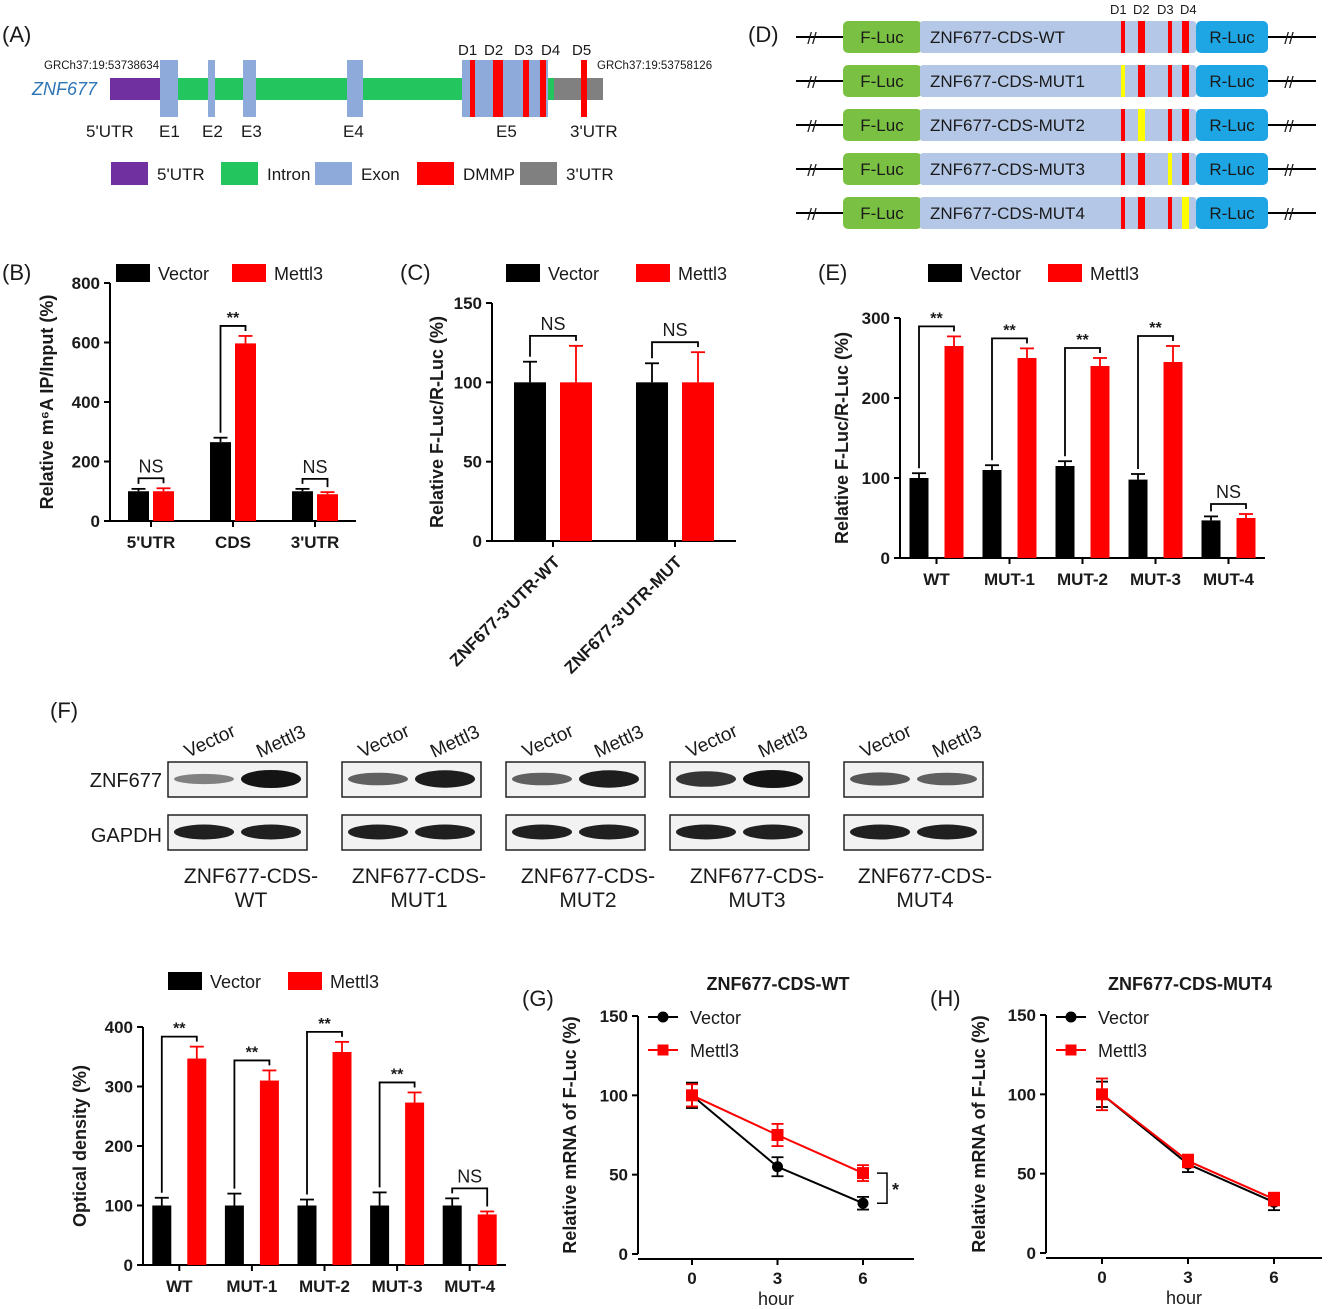 The height and width of the screenshot is (1309, 1333). What do you see at coordinates (1007, 125) in the screenshot?
I see `construct-name-2: ZNF677-CDS-MUT2` at bounding box center [1007, 125].